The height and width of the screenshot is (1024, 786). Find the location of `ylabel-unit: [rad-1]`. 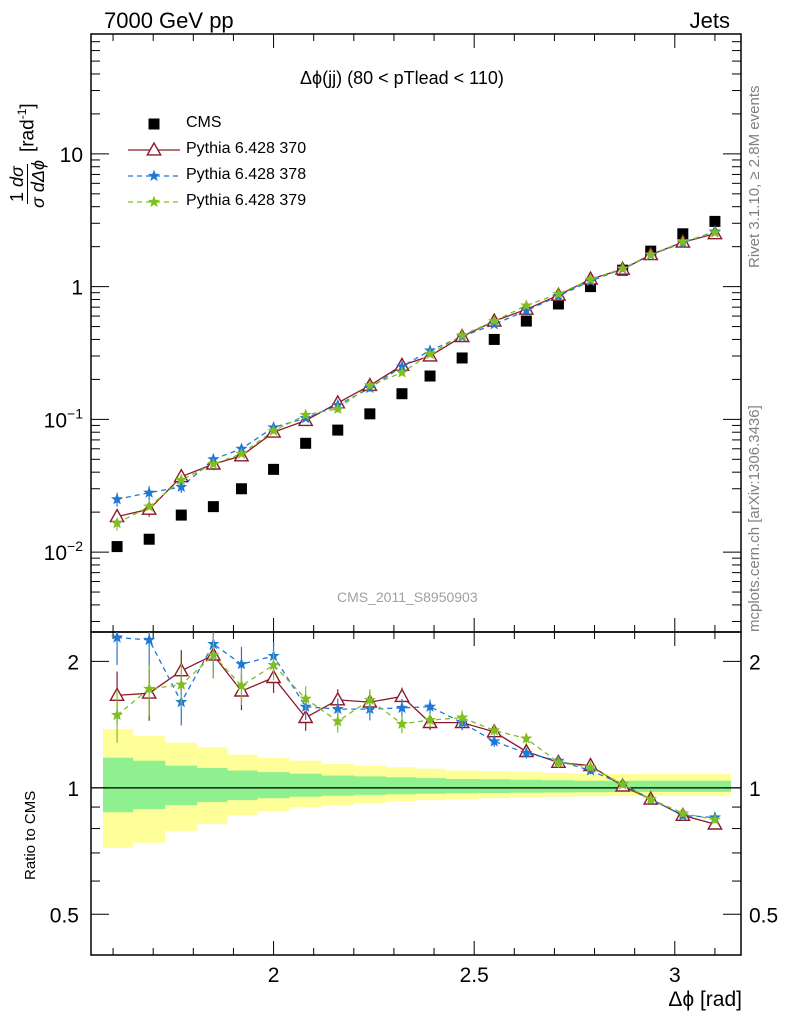

ylabel-unit: [rad-1] is located at coordinates (26, 128).